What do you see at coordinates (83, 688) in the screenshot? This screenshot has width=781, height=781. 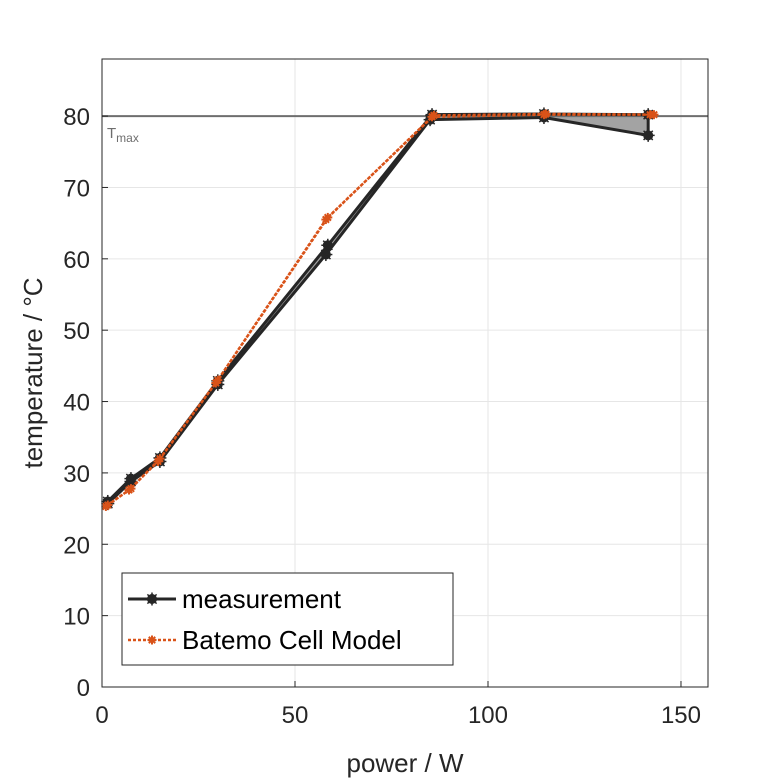 I see `y-tick-label: 0` at bounding box center [83, 688].